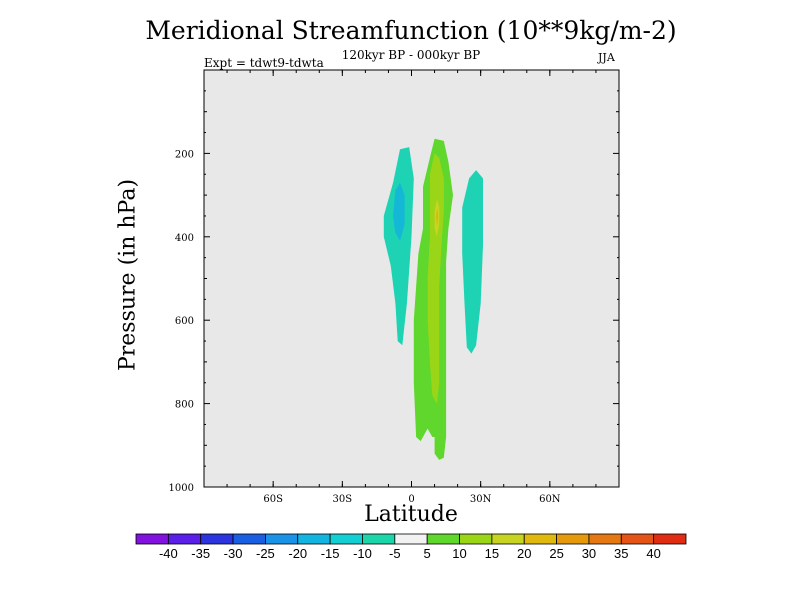  What do you see at coordinates (427, 553) in the screenshot?
I see `colorbar-label: 5` at bounding box center [427, 553].